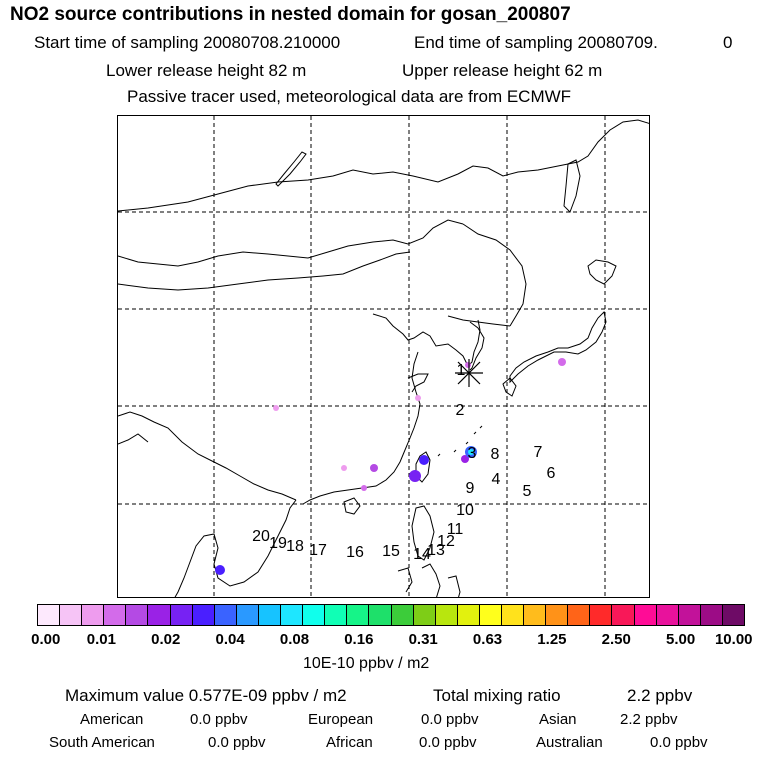 The image size is (768, 768). I want to click on colorbar-tick-label: 10.00, so click(733, 639).